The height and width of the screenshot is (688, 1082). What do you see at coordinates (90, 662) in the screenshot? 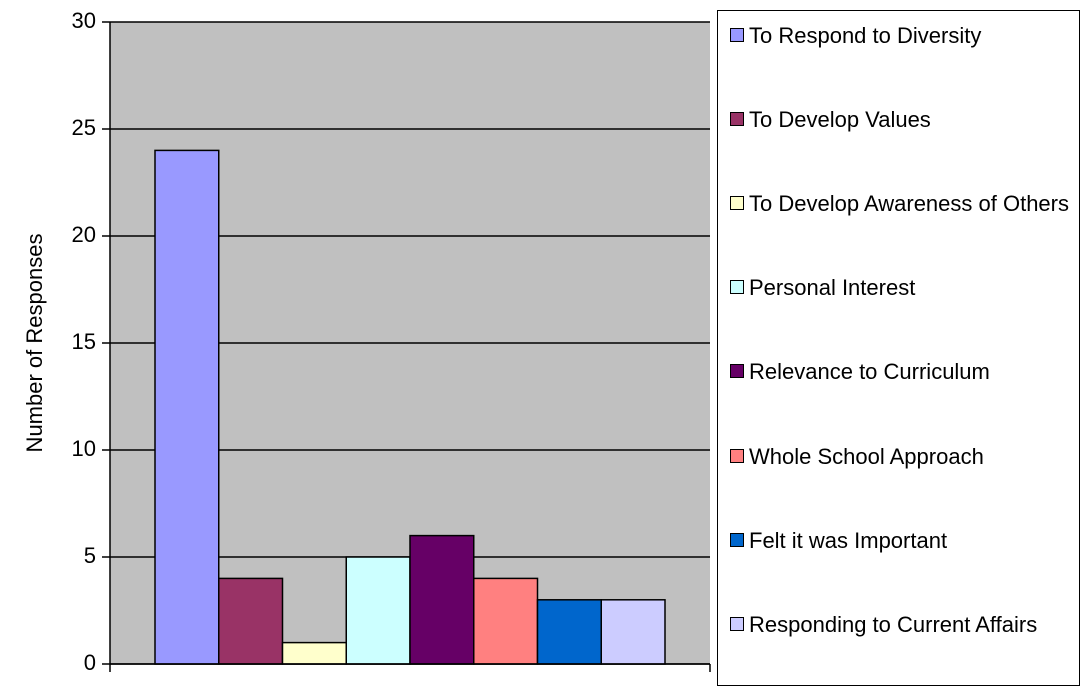
I see `y-tick-label: 0` at bounding box center [90, 662].